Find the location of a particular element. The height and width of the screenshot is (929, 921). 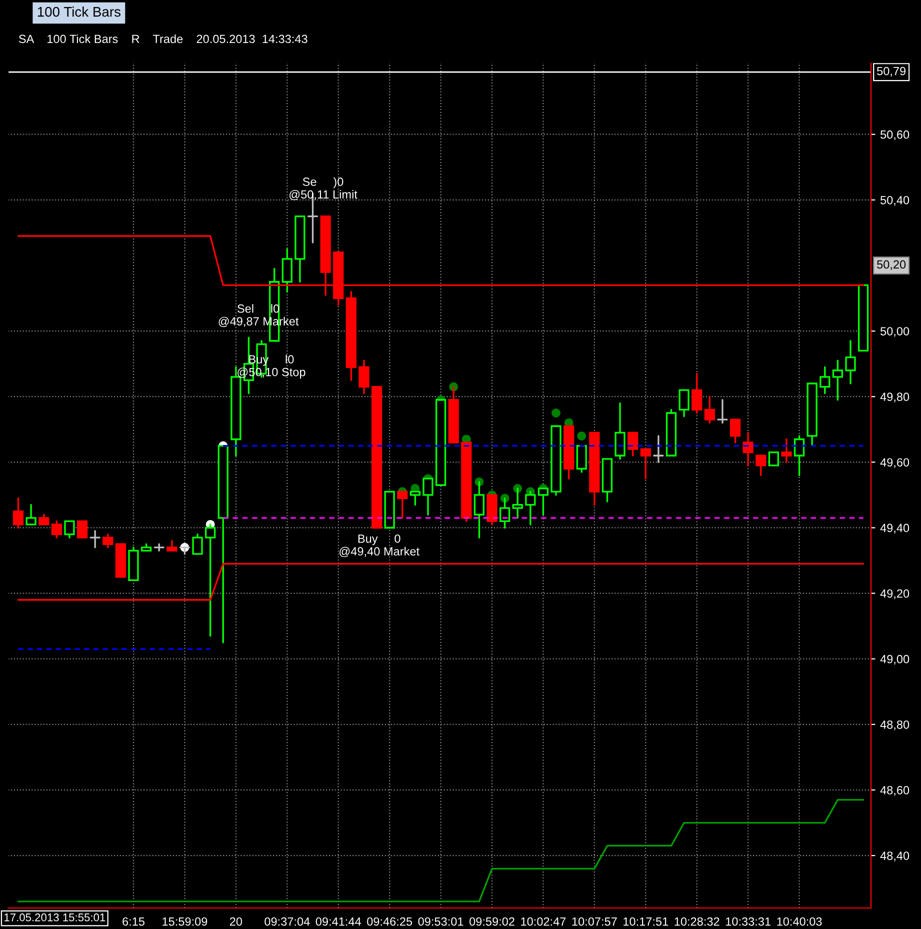

x-tick-label: 10:17:51 is located at coordinates (646, 921).